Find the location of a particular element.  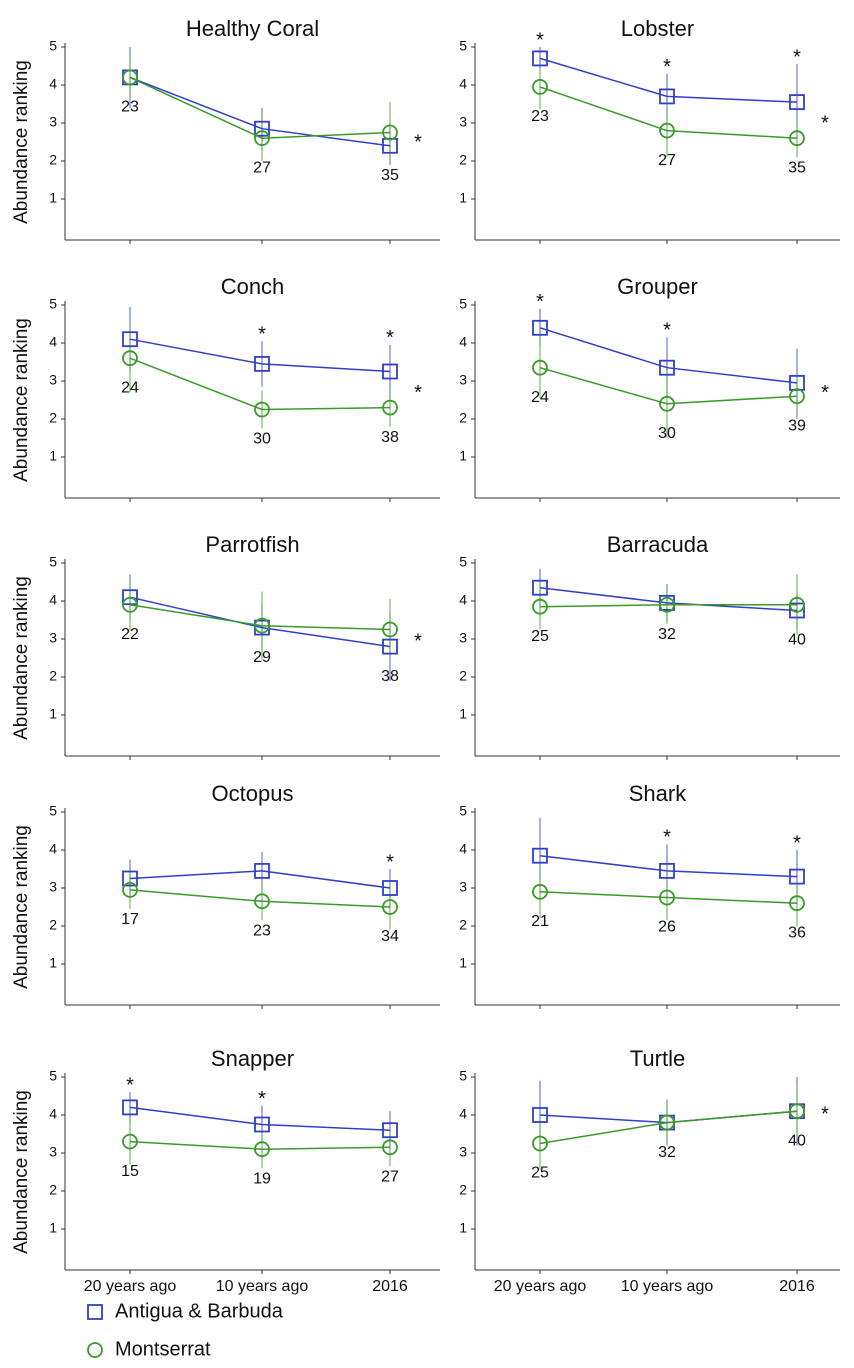

panel-title: Snapper is located at coordinates (252, 1058).